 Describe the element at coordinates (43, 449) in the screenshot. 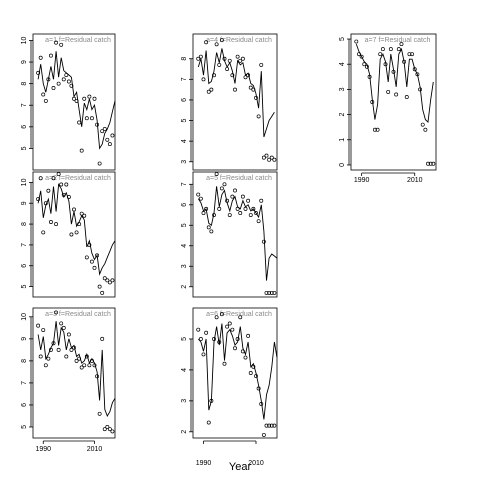

I see `x-tick-label: 1990` at that location.